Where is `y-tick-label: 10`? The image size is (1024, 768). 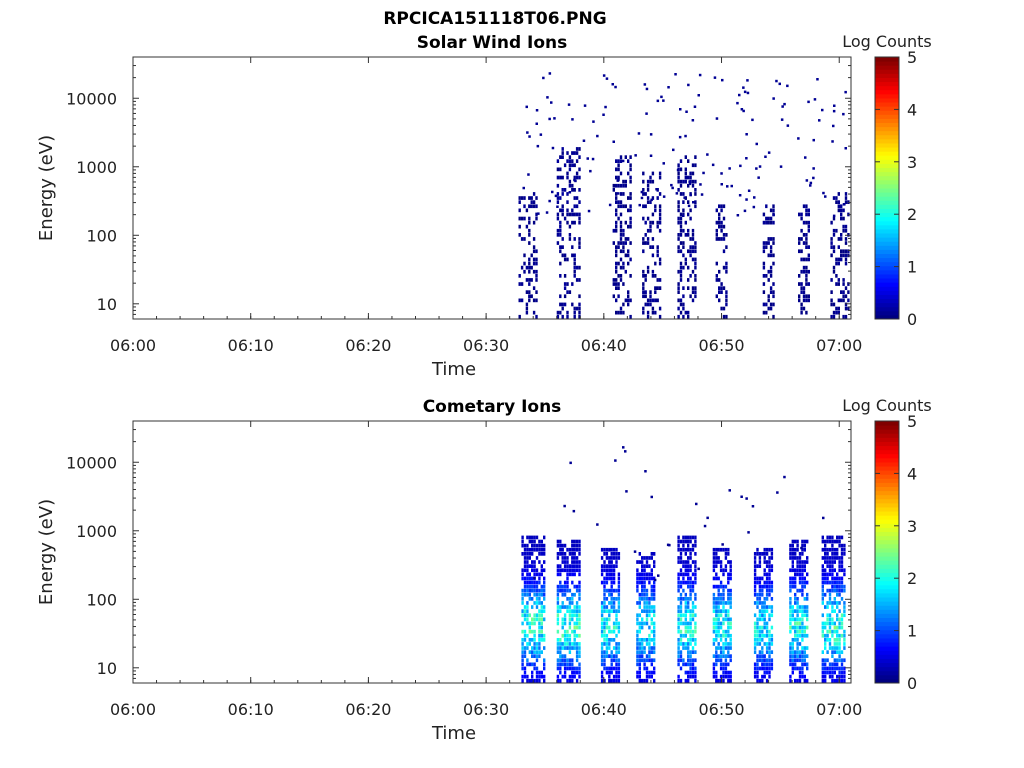
y-tick-label: 10 is located at coordinates (107, 668).